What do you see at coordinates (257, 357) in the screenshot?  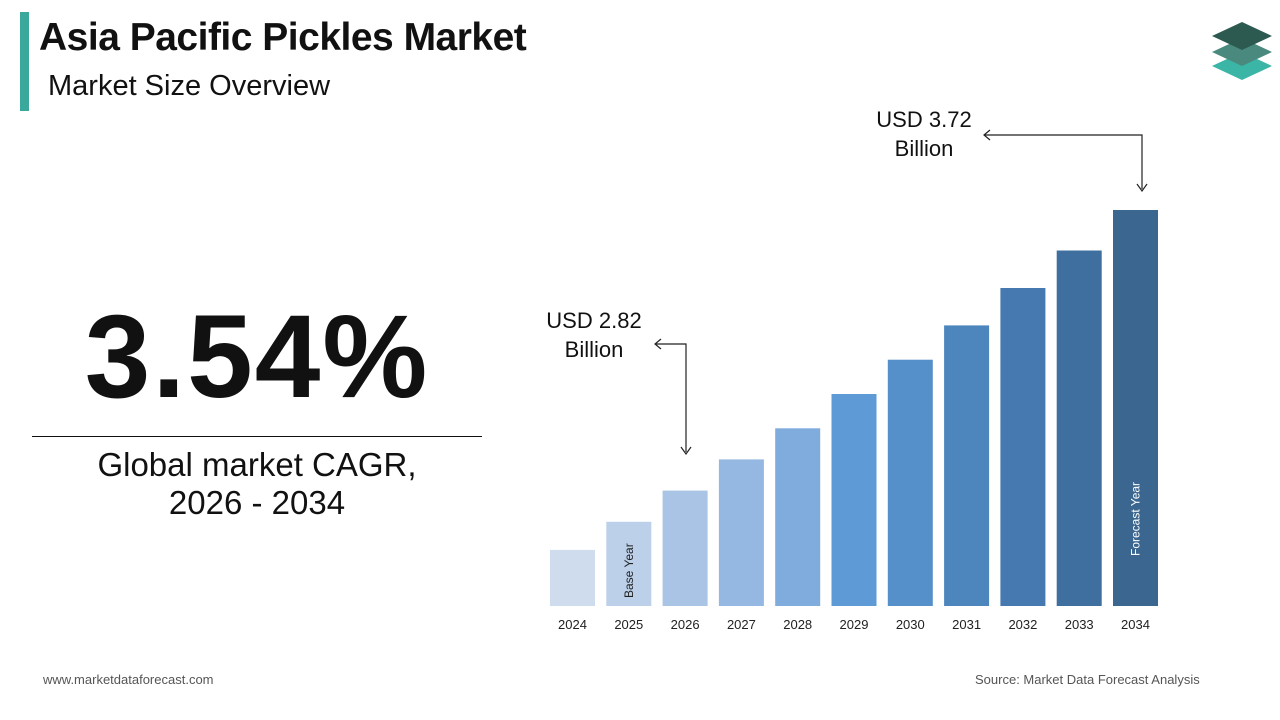 I see `cagr-value: 3.54%` at bounding box center [257, 357].